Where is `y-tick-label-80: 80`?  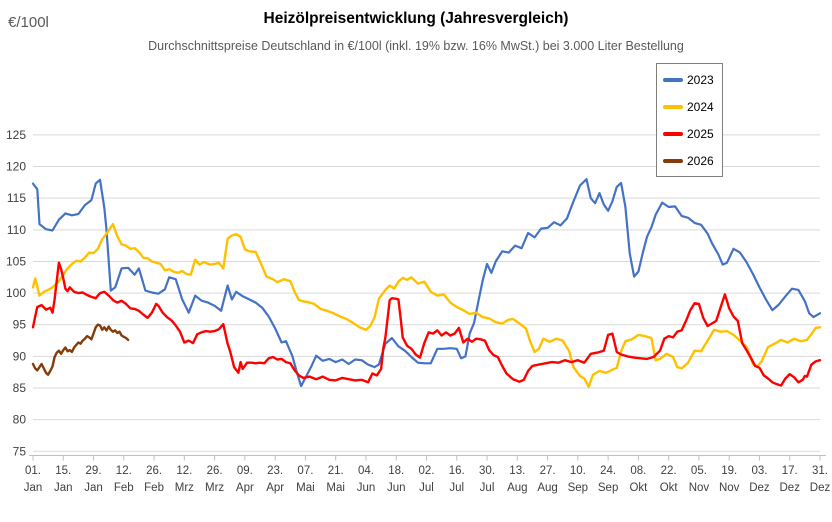 y-tick-label-80: 80 is located at coordinates (20, 420).